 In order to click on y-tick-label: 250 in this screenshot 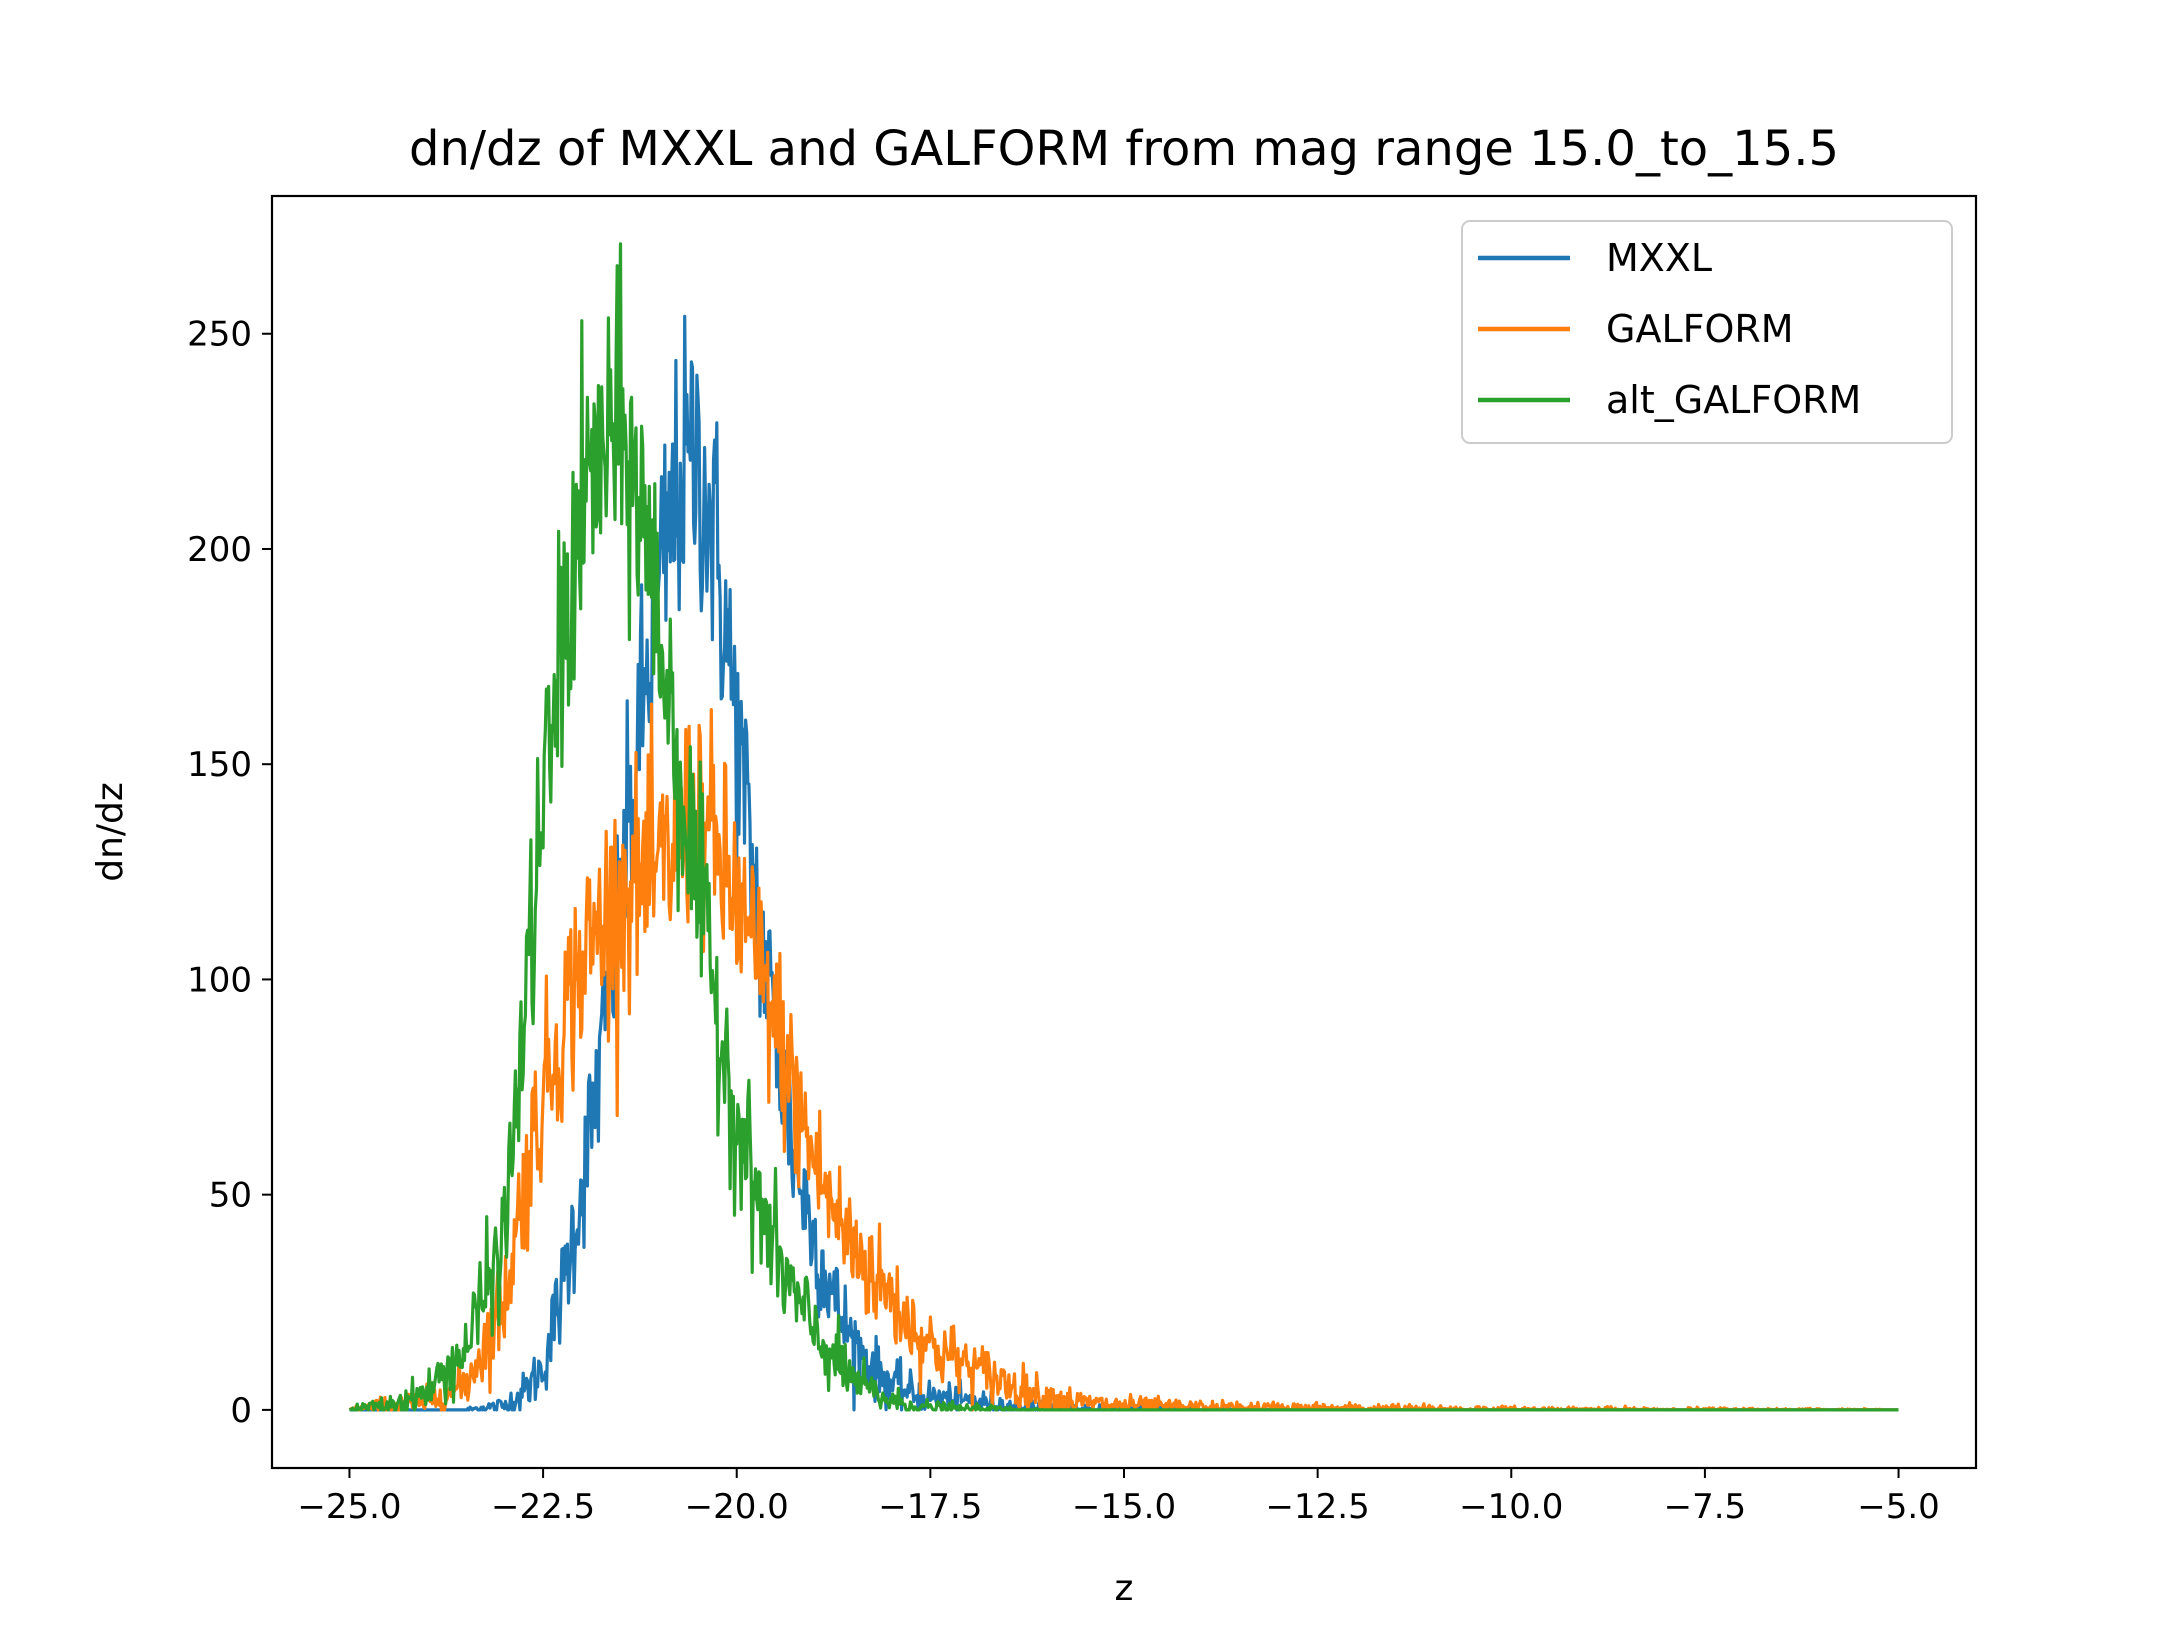, I will do `click(219, 335)`.